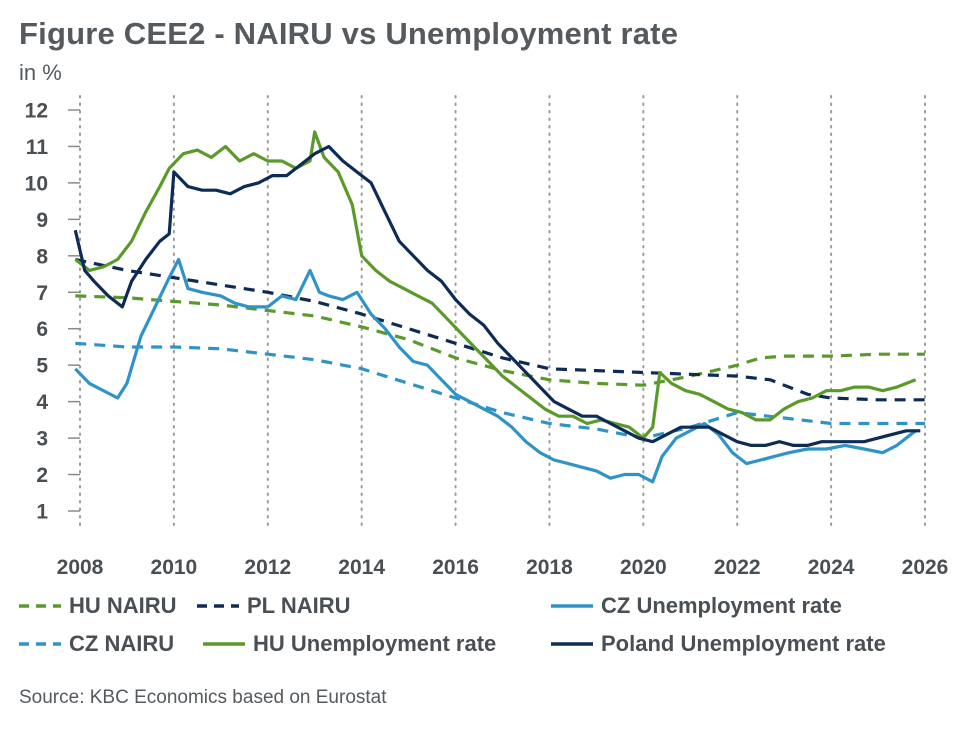 Image resolution: width=960 pixels, height=741 pixels. Describe the element at coordinates (42, 475) in the screenshot. I see `y-tick-label-2: 2` at that location.